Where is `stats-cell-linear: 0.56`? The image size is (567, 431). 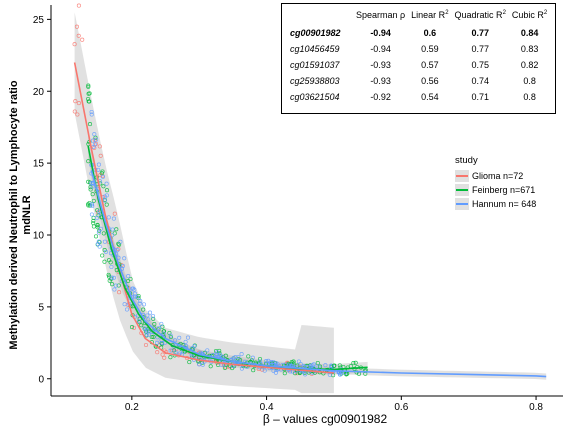 stats-cell-linear: 0.56 is located at coordinates (430, 81).